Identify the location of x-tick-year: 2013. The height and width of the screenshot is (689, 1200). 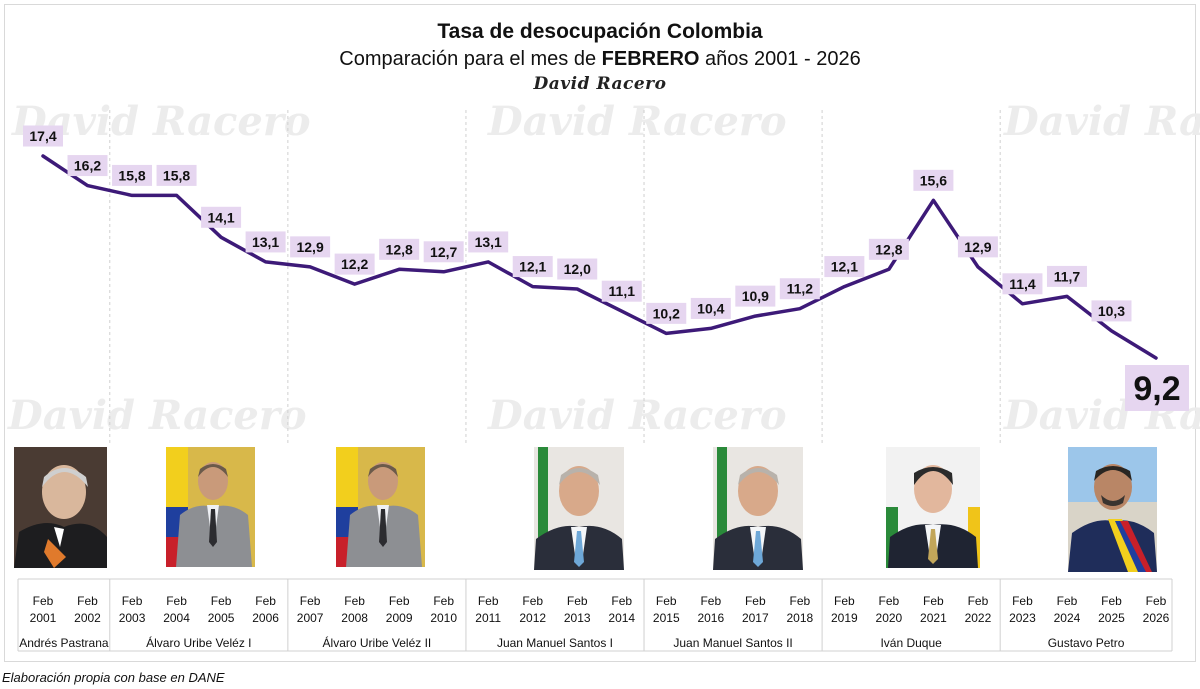
(577, 618).